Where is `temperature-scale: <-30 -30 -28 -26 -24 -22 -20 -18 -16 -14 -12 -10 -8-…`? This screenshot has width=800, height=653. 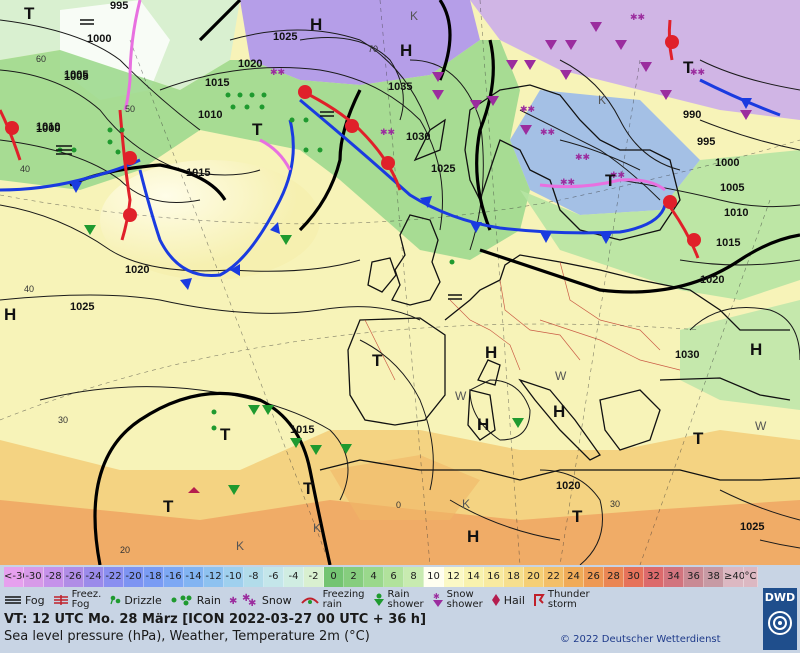 temperature-scale: <-30 -30 -28 -26 -24 -22 -20 -18 -16 -14 -12 -10 -8-… is located at coordinates (381, 577).